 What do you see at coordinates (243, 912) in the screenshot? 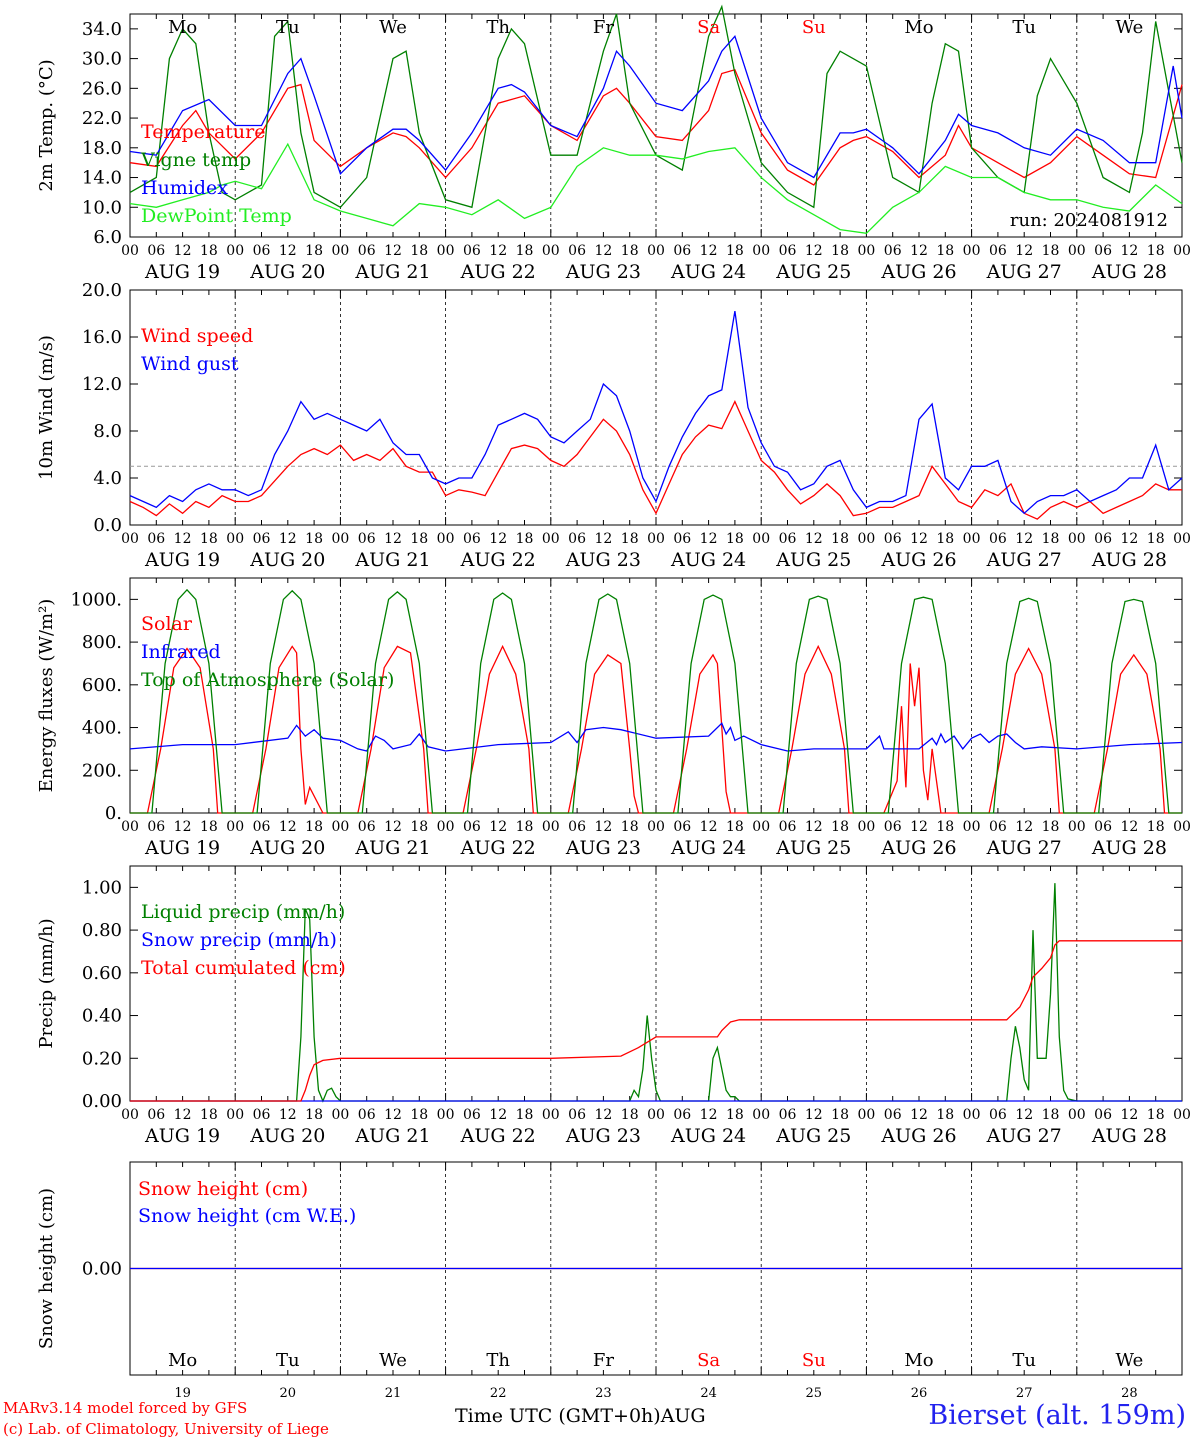
I see `legend-entry: Liquid precip (mm/h)` at bounding box center [243, 912].